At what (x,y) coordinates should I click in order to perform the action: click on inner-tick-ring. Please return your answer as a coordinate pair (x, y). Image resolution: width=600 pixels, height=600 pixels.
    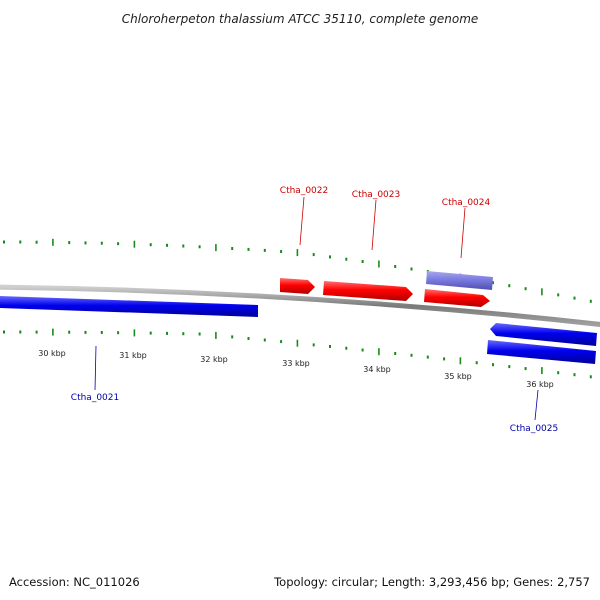
    Looking at the image, I should click on (297, 353).